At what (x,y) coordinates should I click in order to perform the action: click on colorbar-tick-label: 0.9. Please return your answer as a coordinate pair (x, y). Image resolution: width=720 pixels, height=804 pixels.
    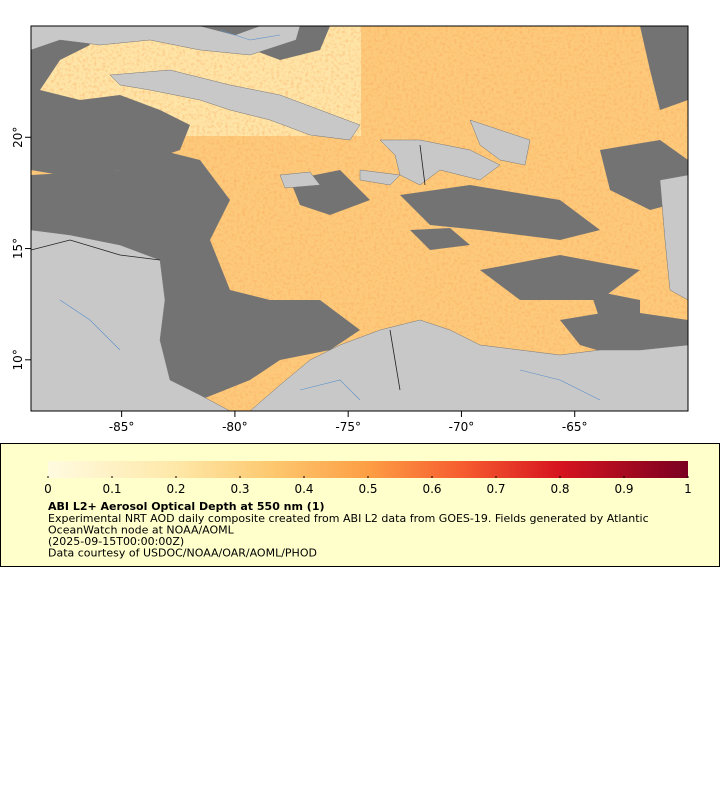
    Looking at the image, I should click on (623, 489).